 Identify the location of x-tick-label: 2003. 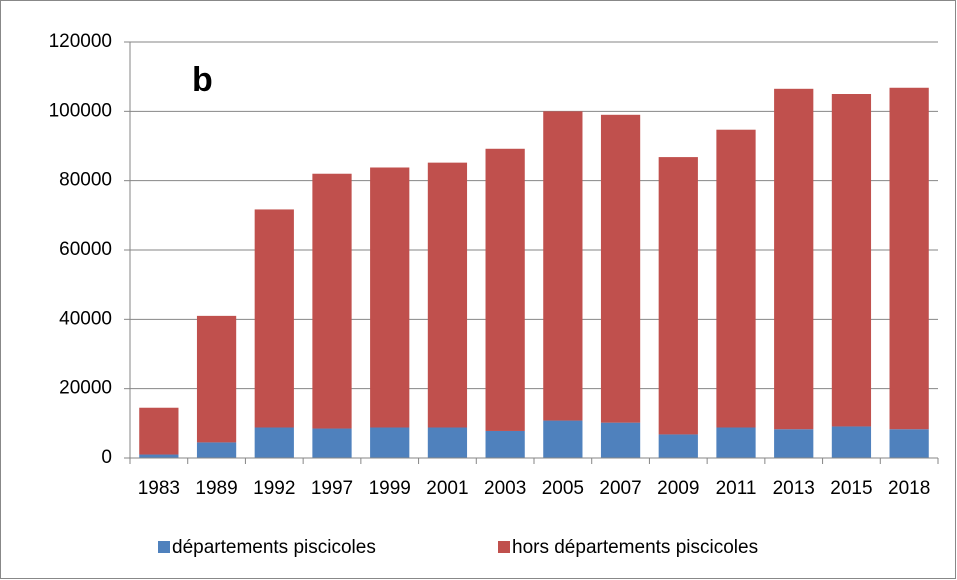
(505, 488).